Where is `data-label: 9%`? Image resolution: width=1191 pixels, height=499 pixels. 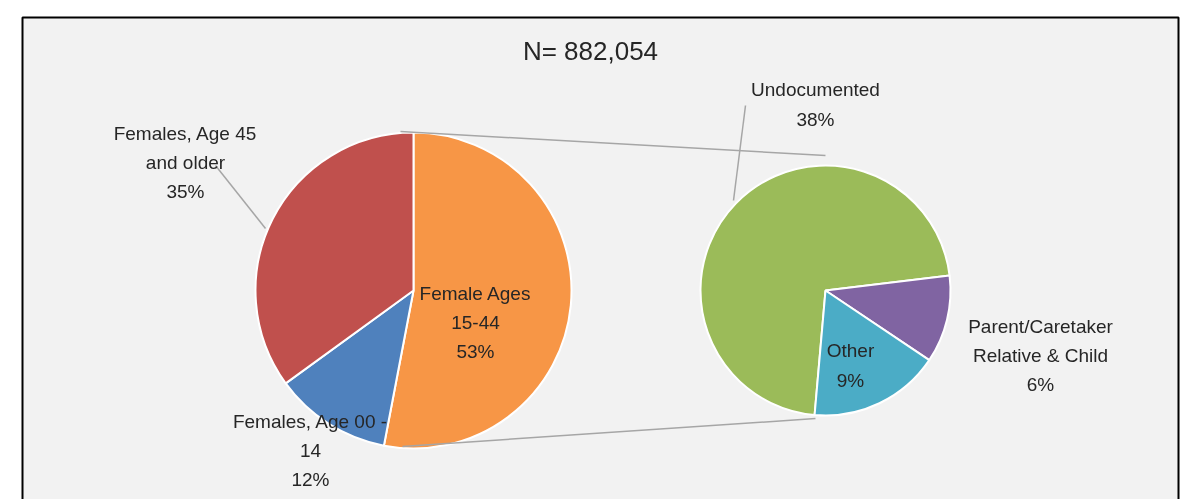
data-label: 9% is located at coordinates (850, 380).